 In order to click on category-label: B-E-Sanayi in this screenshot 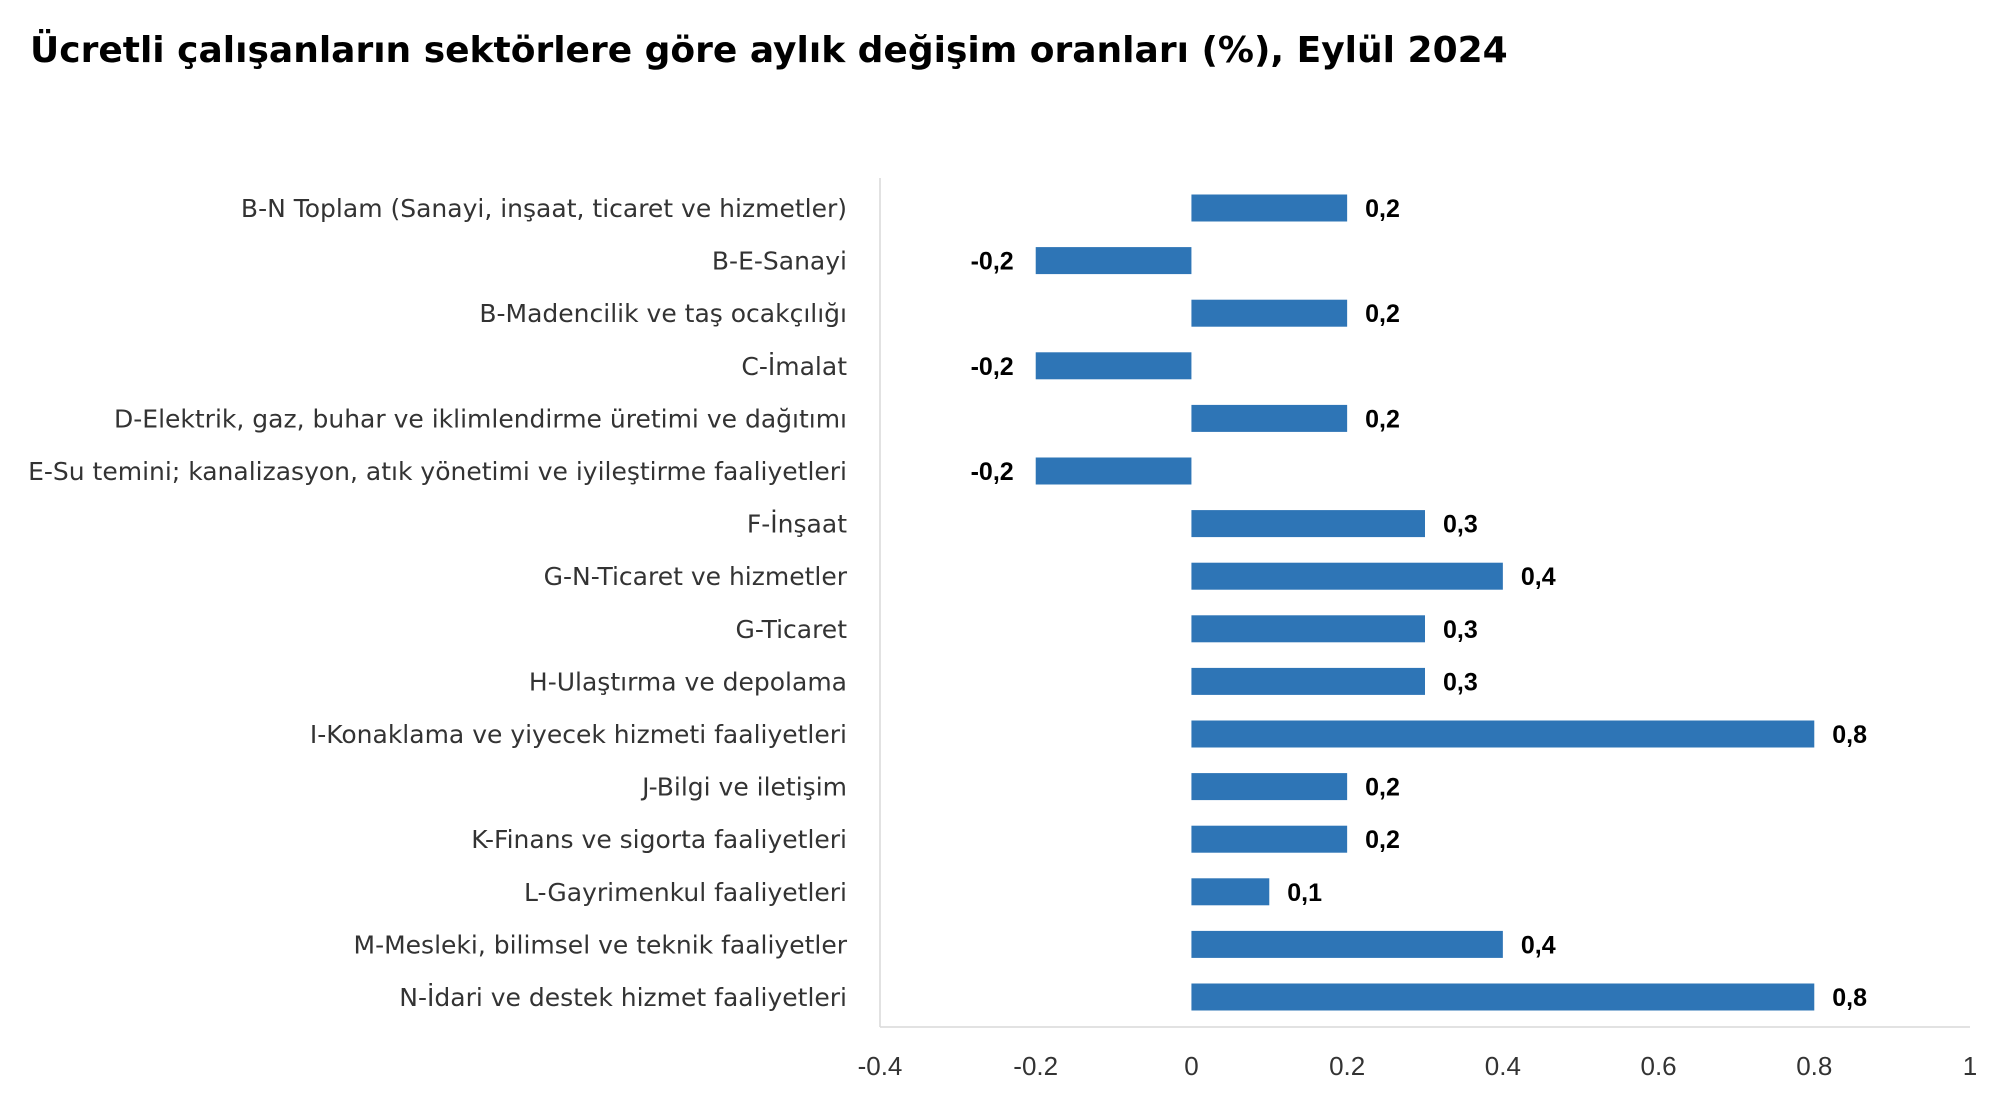, I will do `click(779, 261)`.